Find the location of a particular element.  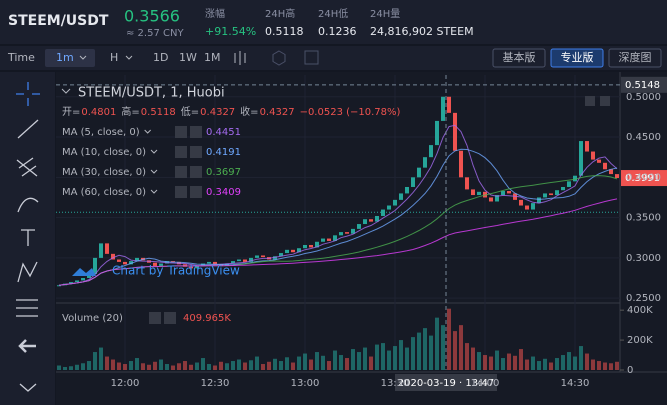

fib-tool is located at coordinates (27, 167).